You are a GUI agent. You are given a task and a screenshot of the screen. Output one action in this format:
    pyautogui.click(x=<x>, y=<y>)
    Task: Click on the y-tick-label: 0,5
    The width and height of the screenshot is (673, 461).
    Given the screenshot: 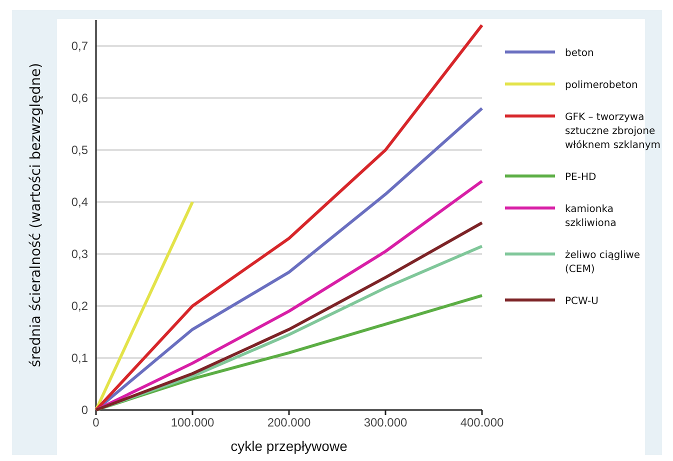 What is the action you would take?
    pyautogui.click(x=79, y=149)
    